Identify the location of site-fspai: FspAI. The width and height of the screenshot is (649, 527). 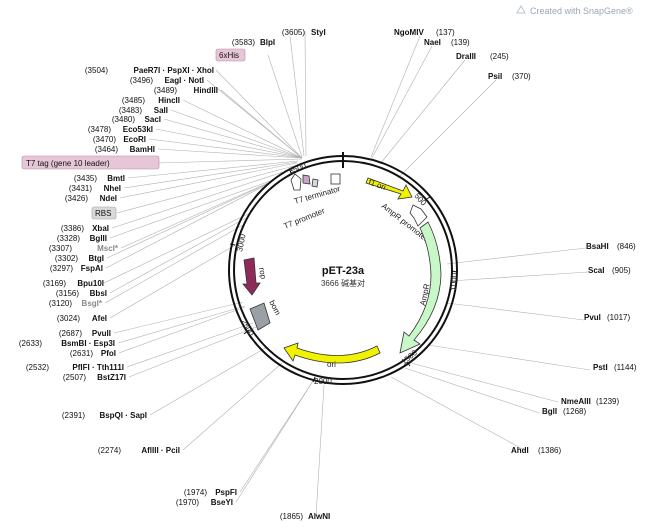
(92, 268).